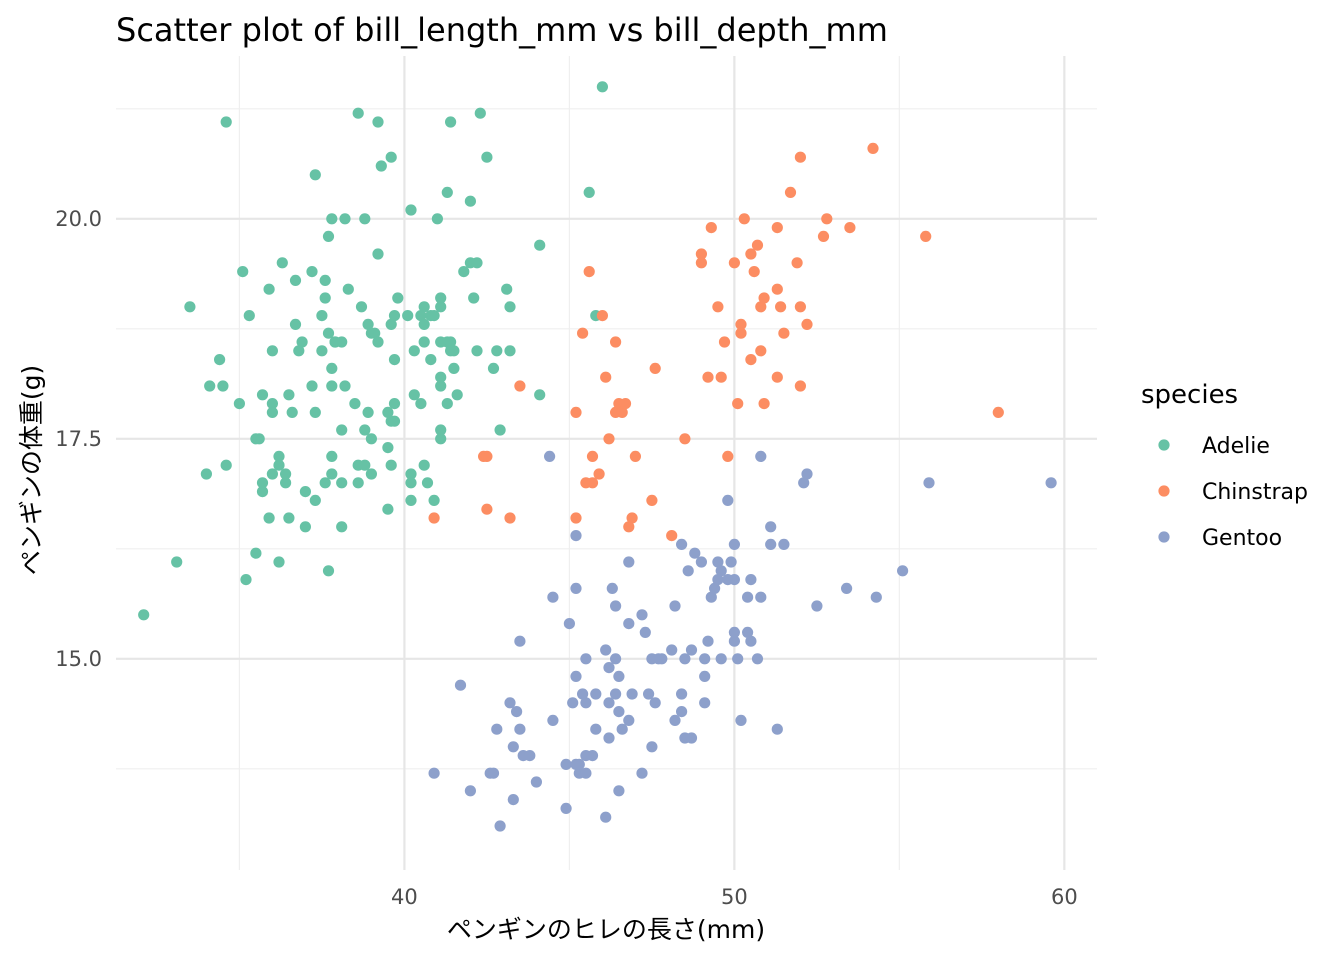  What do you see at coordinates (1224, 465) in the screenshot?
I see `legend: species Adelie Chinstrap Gentoo` at bounding box center [1224, 465].